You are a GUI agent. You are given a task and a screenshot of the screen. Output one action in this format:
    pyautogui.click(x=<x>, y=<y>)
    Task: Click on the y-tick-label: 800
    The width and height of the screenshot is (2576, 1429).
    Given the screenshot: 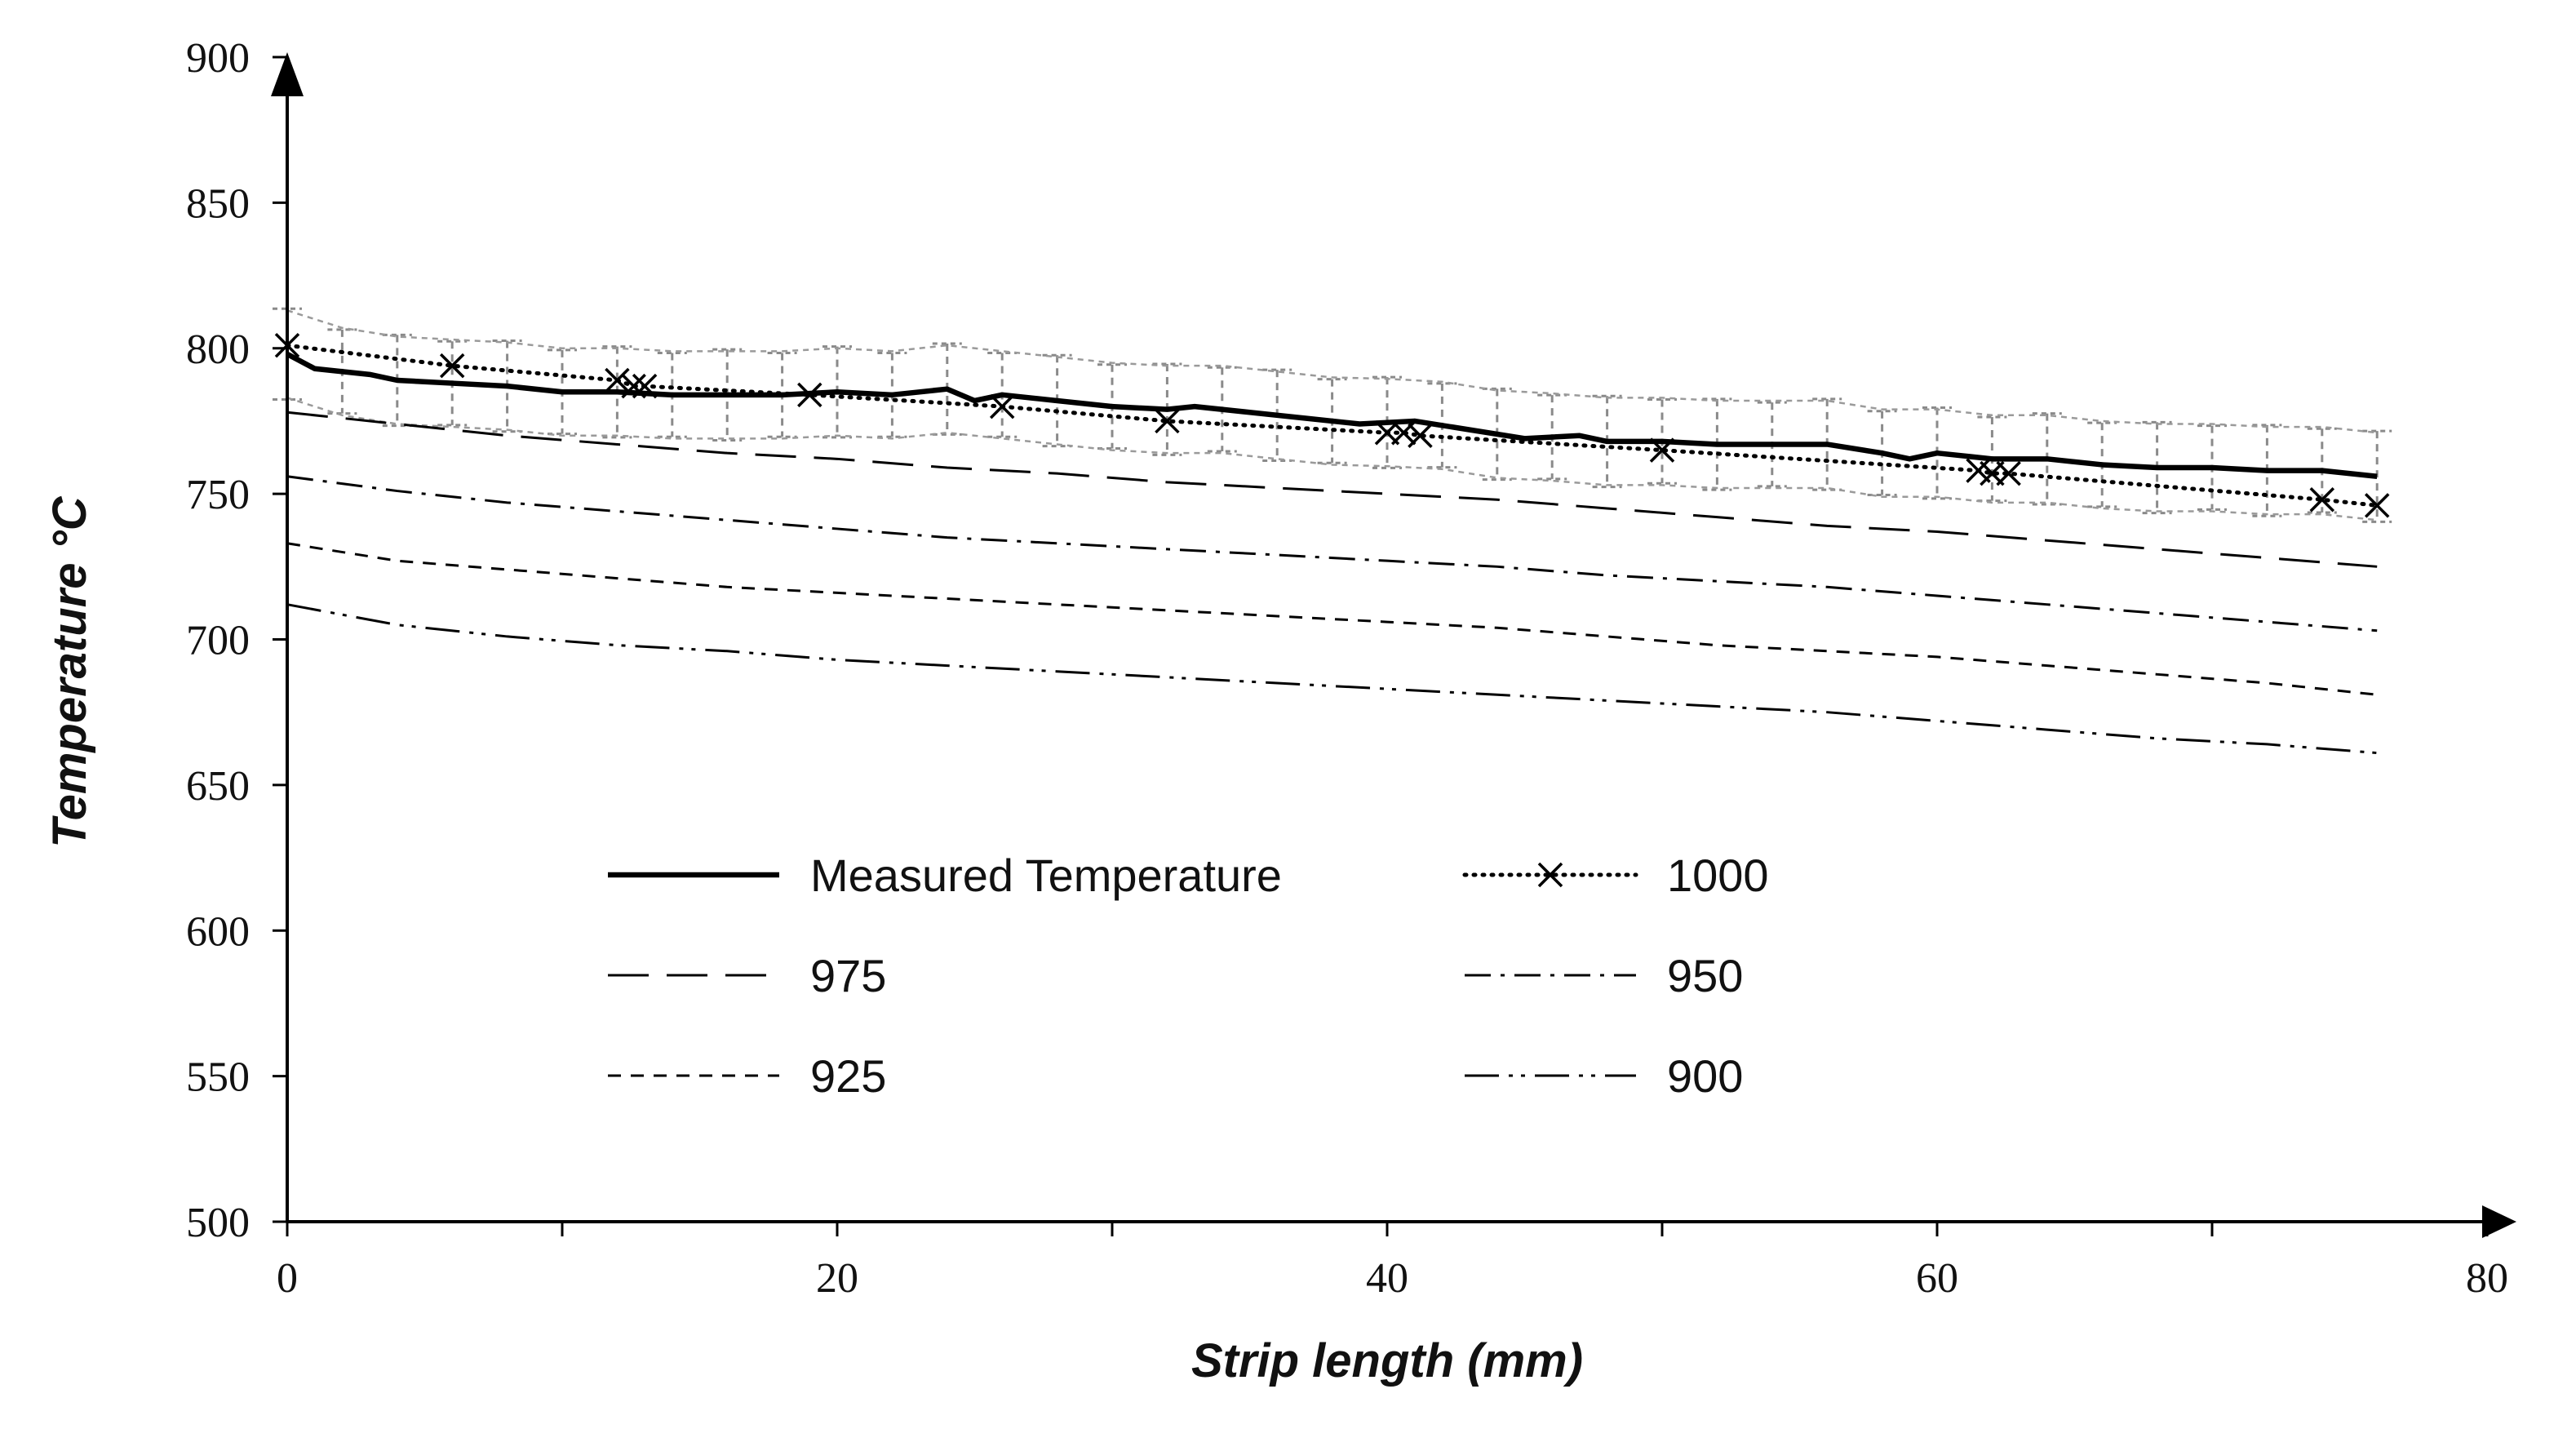 What is the action you would take?
    pyautogui.click(x=218, y=349)
    